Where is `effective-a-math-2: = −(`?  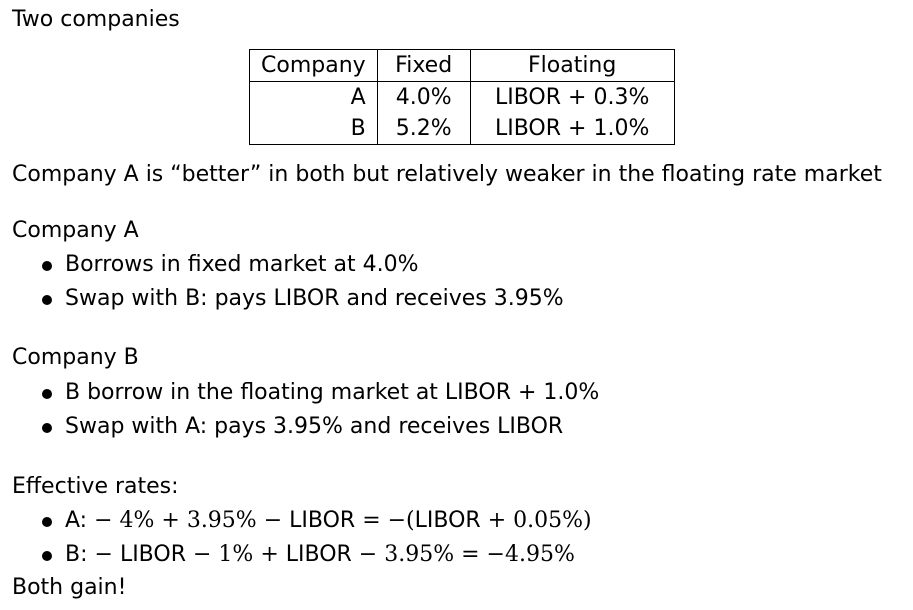 effective-a-math-2: = −( is located at coordinates (385, 520).